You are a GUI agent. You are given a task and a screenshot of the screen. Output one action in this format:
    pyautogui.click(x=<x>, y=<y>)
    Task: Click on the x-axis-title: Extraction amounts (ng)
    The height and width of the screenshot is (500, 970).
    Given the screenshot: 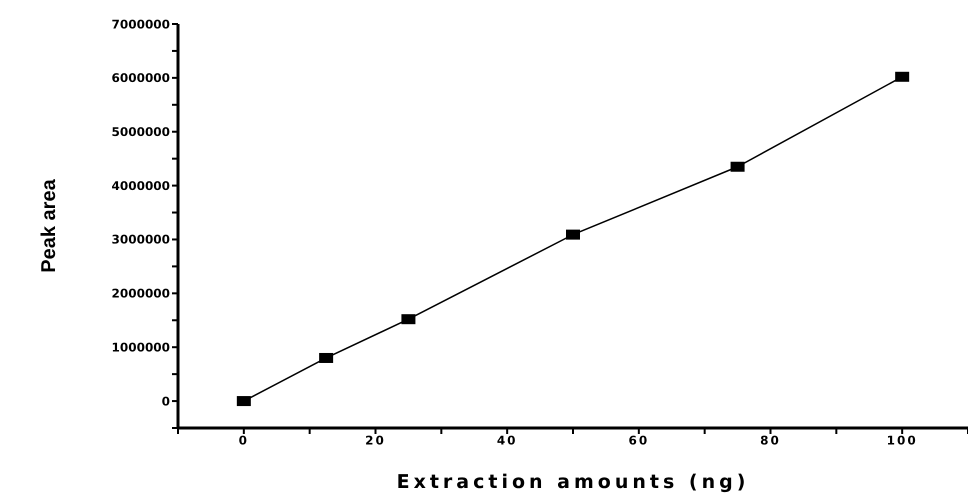 What is the action you would take?
    pyautogui.click(x=573, y=482)
    